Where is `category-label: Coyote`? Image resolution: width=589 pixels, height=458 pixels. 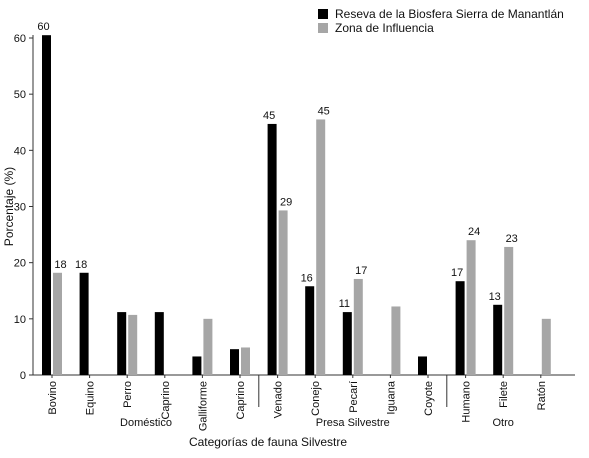
category-label: Coyote is located at coordinates (429, 398).